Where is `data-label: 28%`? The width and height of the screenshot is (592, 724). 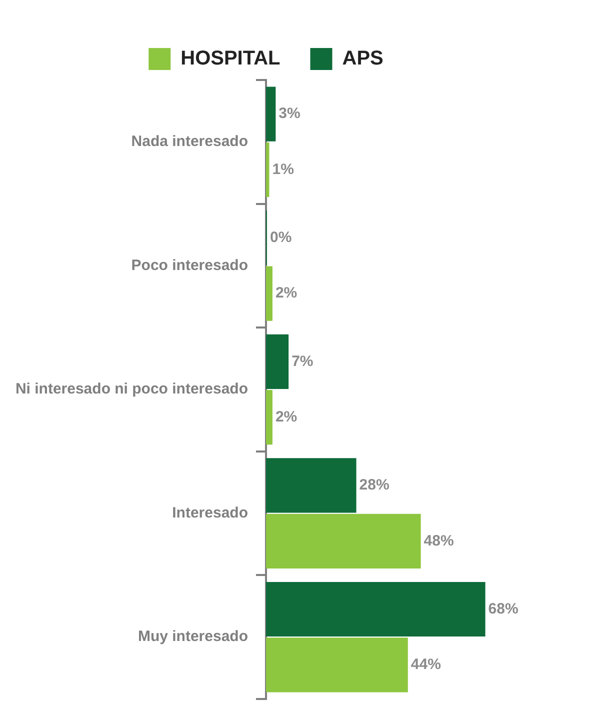
data-label: 28% is located at coordinates (374, 485).